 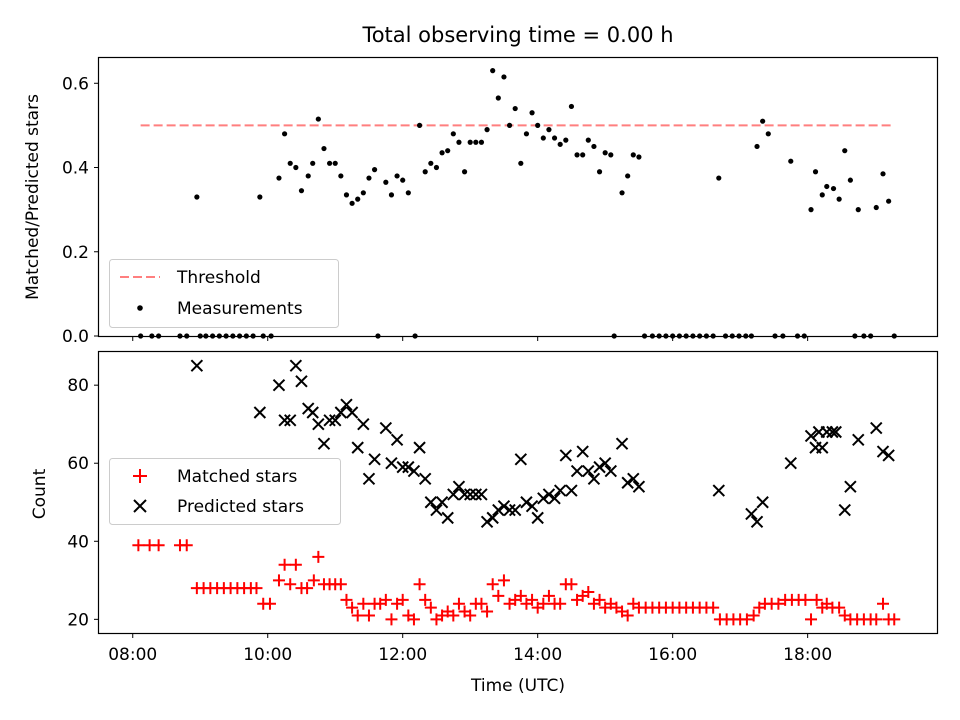 I want to click on threshold-legend-label: Threshold, so click(x=218, y=278).